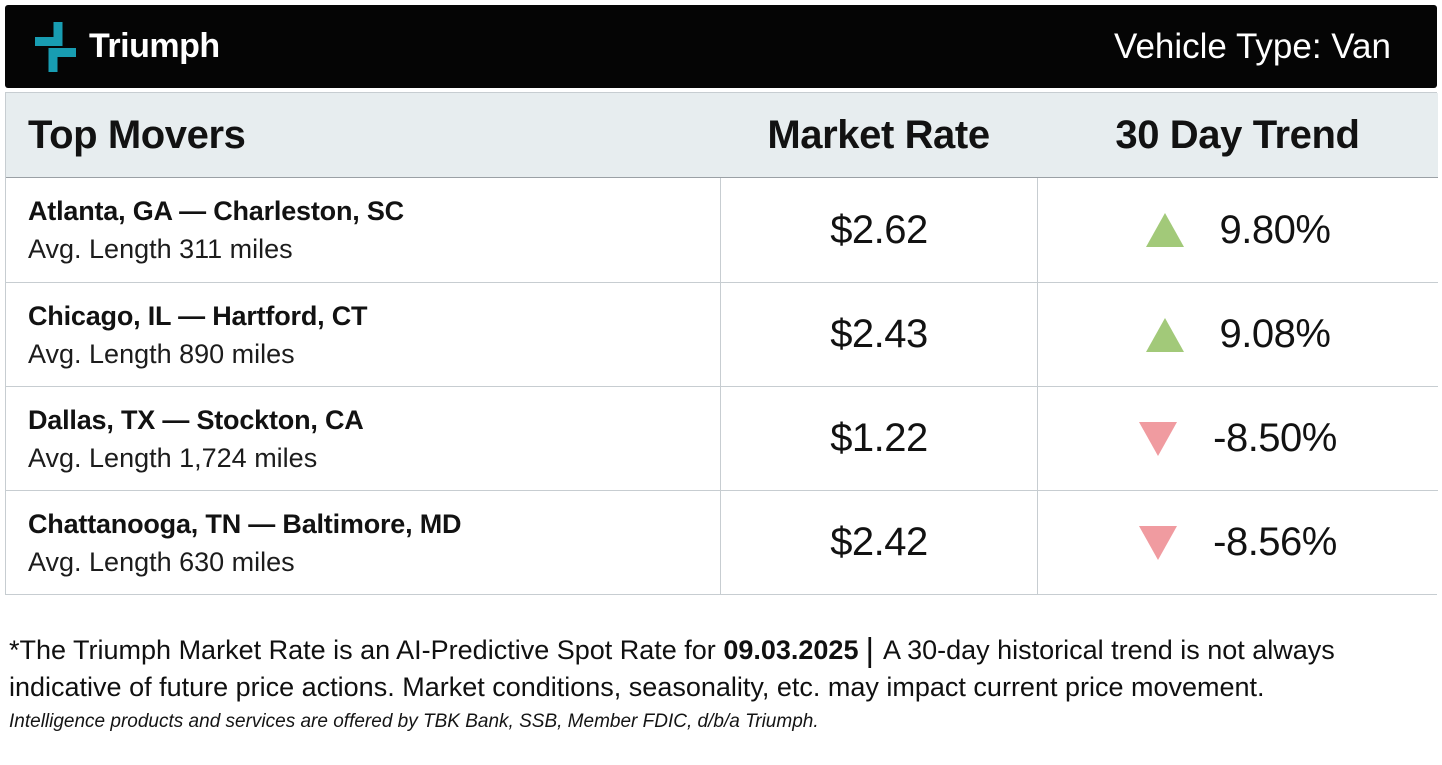  I want to click on lane-avg-length: Avg. Length 1,724 miles, so click(173, 457).